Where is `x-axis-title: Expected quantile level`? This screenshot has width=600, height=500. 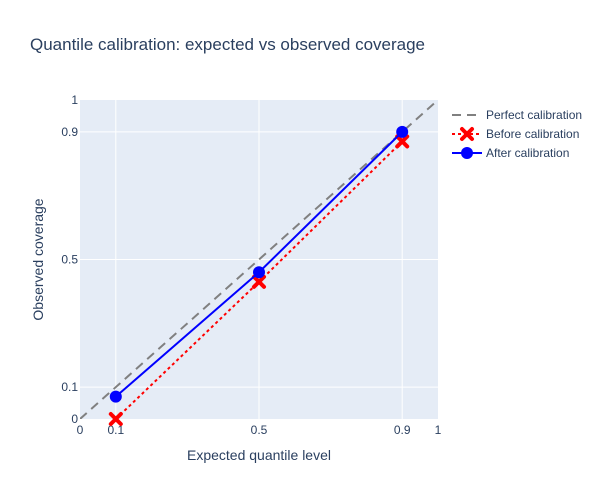 x-axis-title: Expected quantile level is located at coordinates (259, 455).